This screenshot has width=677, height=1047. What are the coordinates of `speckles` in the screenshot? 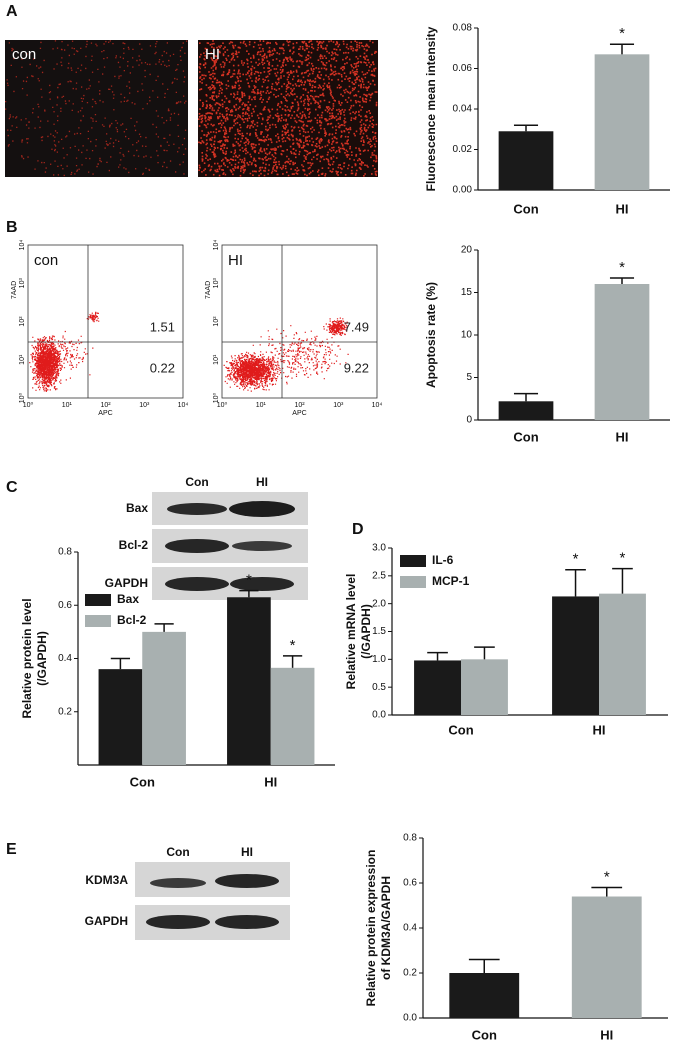 It's located at (288, 108).